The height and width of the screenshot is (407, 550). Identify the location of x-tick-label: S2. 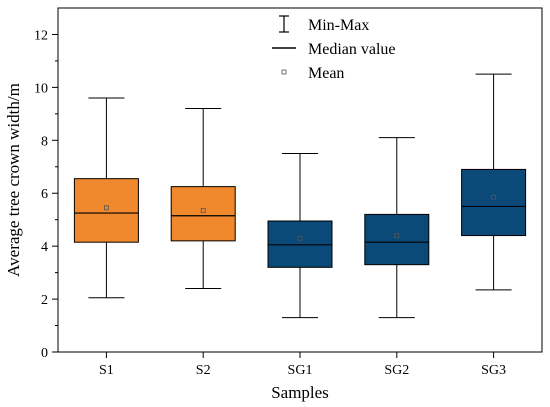
(203, 370).